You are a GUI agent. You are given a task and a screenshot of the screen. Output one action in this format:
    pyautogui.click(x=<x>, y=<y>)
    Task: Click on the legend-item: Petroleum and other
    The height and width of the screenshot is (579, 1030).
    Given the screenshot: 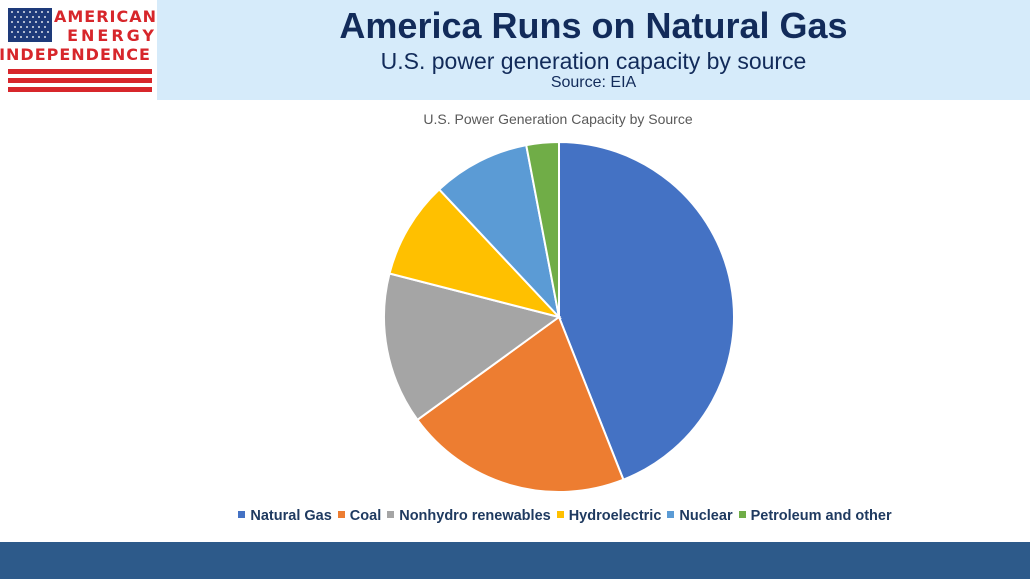 What is the action you would take?
    pyautogui.click(x=815, y=516)
    